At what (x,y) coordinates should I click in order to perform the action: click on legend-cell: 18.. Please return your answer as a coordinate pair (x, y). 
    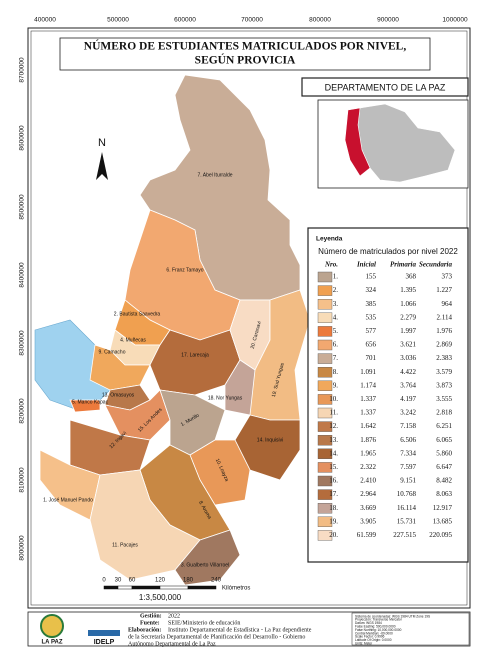
    Looking at the image, I should click on (333, 508).